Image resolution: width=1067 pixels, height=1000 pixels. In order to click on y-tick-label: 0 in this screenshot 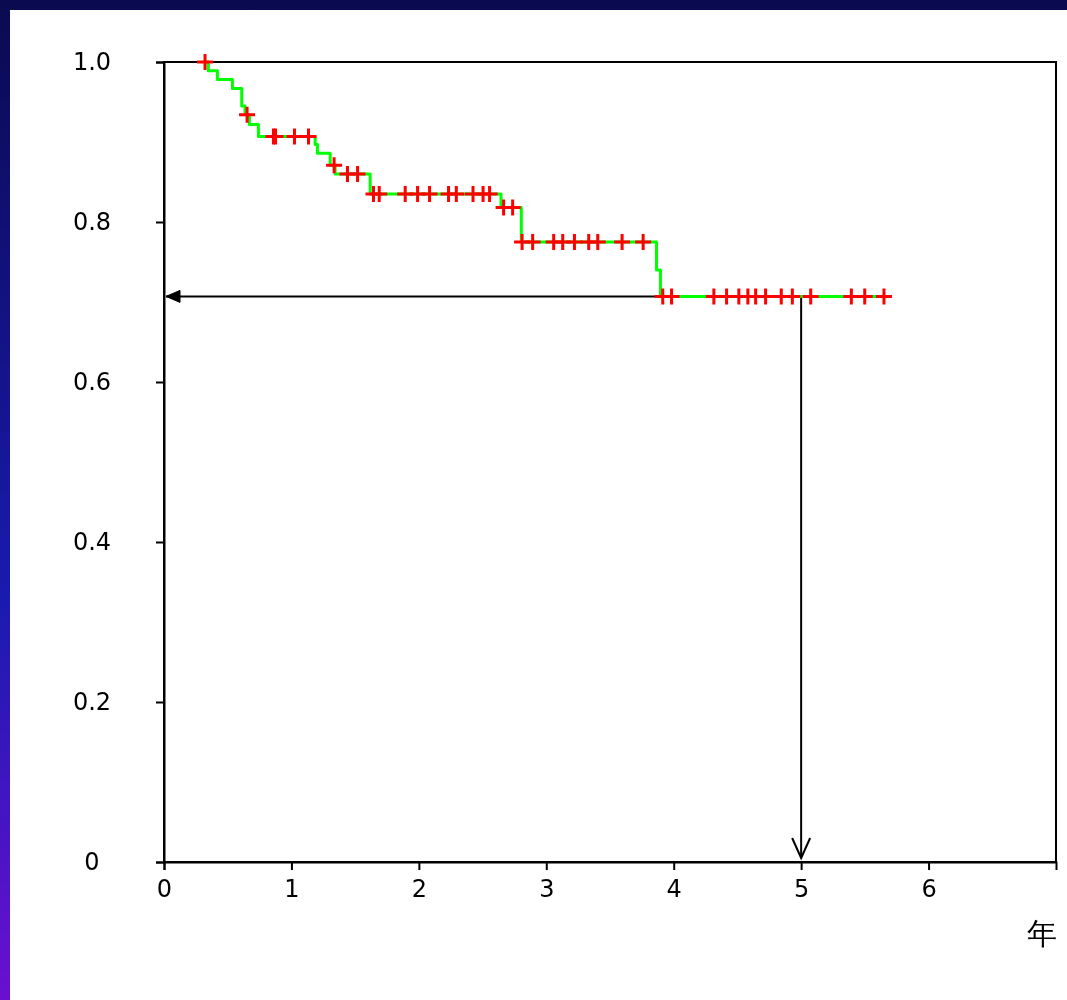, I will do `click(92, 862)`.